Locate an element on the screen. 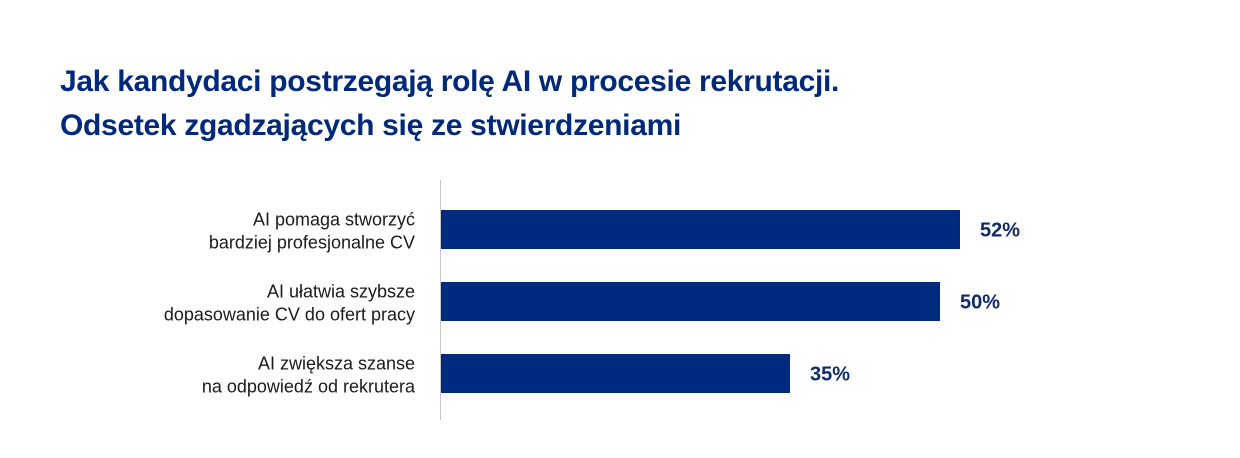 Image resolution: width=1240 pixels, height=458 pixels. category-label: AI zwiększa szanse is located at coordinates (336, 364).